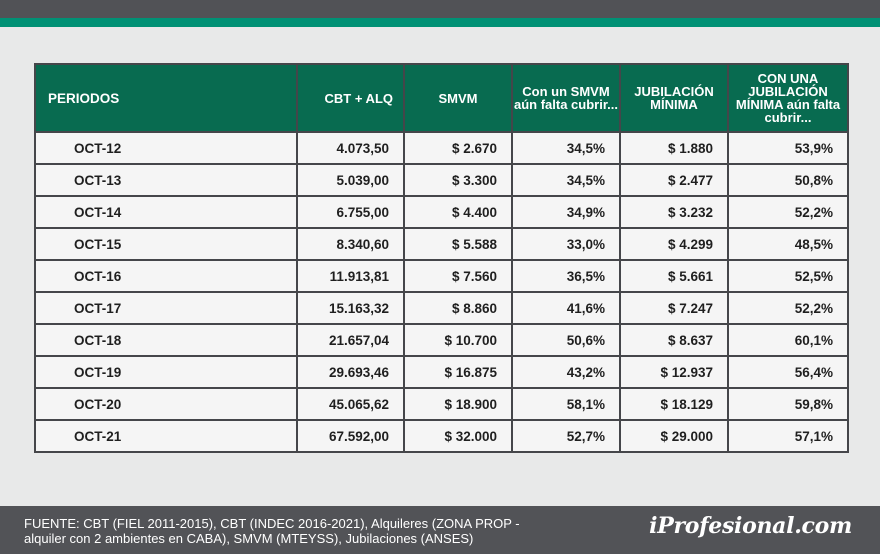 Image resolution: width=880 pixels, height=554 pixels. I want to click on cell-smvm: $ 5.588, so click(458, 244).